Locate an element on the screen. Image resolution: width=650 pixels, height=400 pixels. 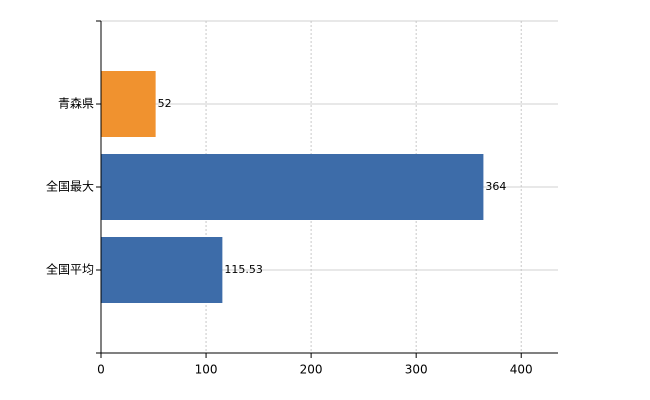
value-label: 115.53 is located at coordinates (243, 269).